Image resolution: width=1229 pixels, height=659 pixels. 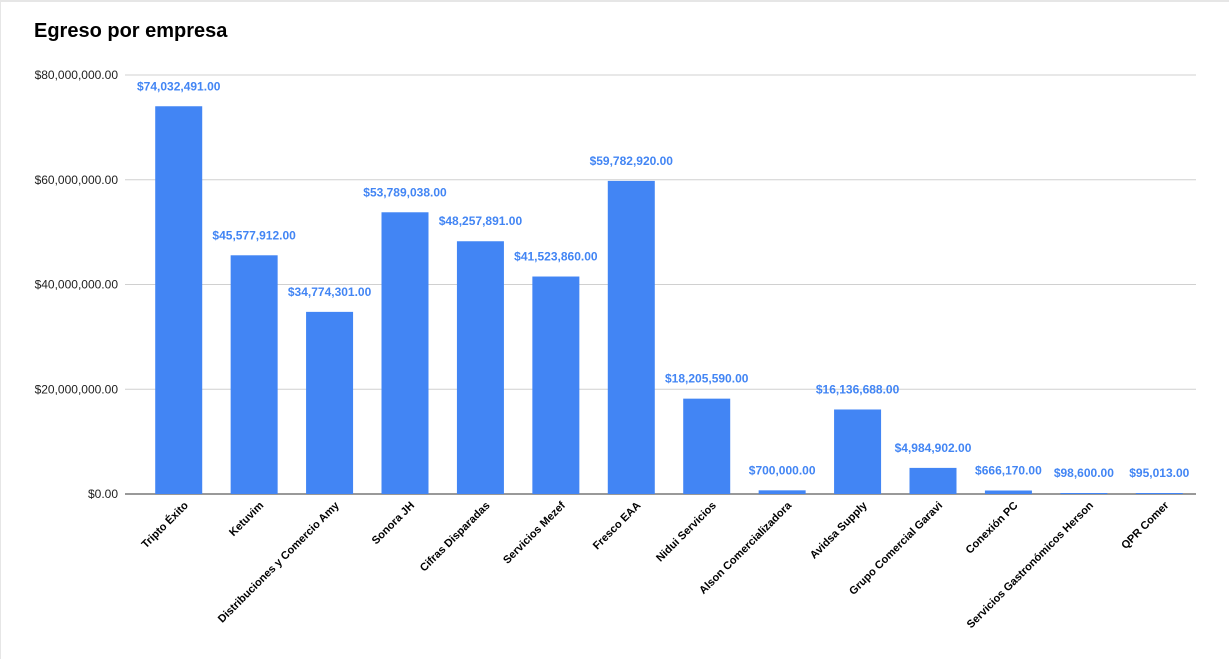 I want to click on x-tick-label: Servicios Gastronómicos Herson, so click(x=1030, y=564).